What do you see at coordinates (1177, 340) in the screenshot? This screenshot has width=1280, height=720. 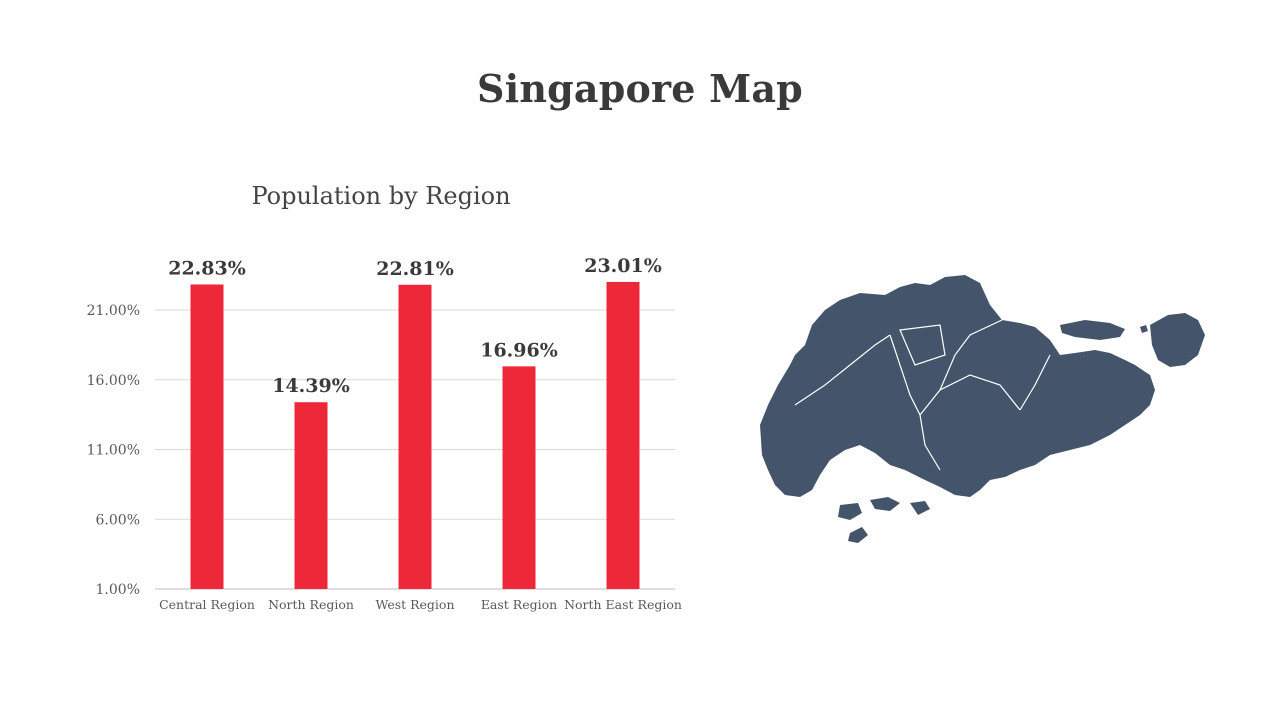 I see `map-east-tip` at bounding box center [1177, 340].